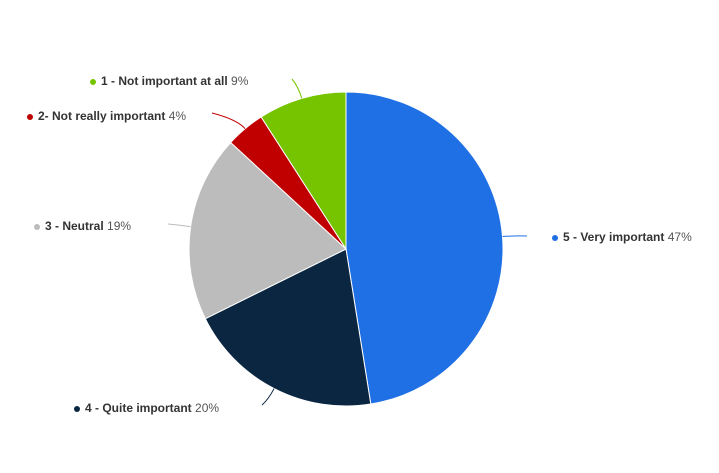 This screenshot has width=719, height=473. What do you see at coordinates (207, 408) in the screenshot?
I see `value-label: 20%` at bounding box center [207, 408].